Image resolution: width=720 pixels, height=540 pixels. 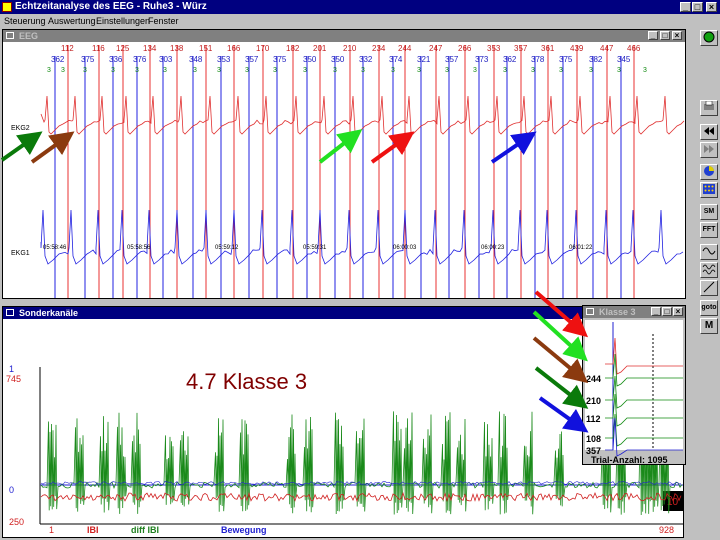 What do you see at coordinates (263, 48) in the screenshot?
I see `peak-number-top: 170` at bounding box center [263, 48].